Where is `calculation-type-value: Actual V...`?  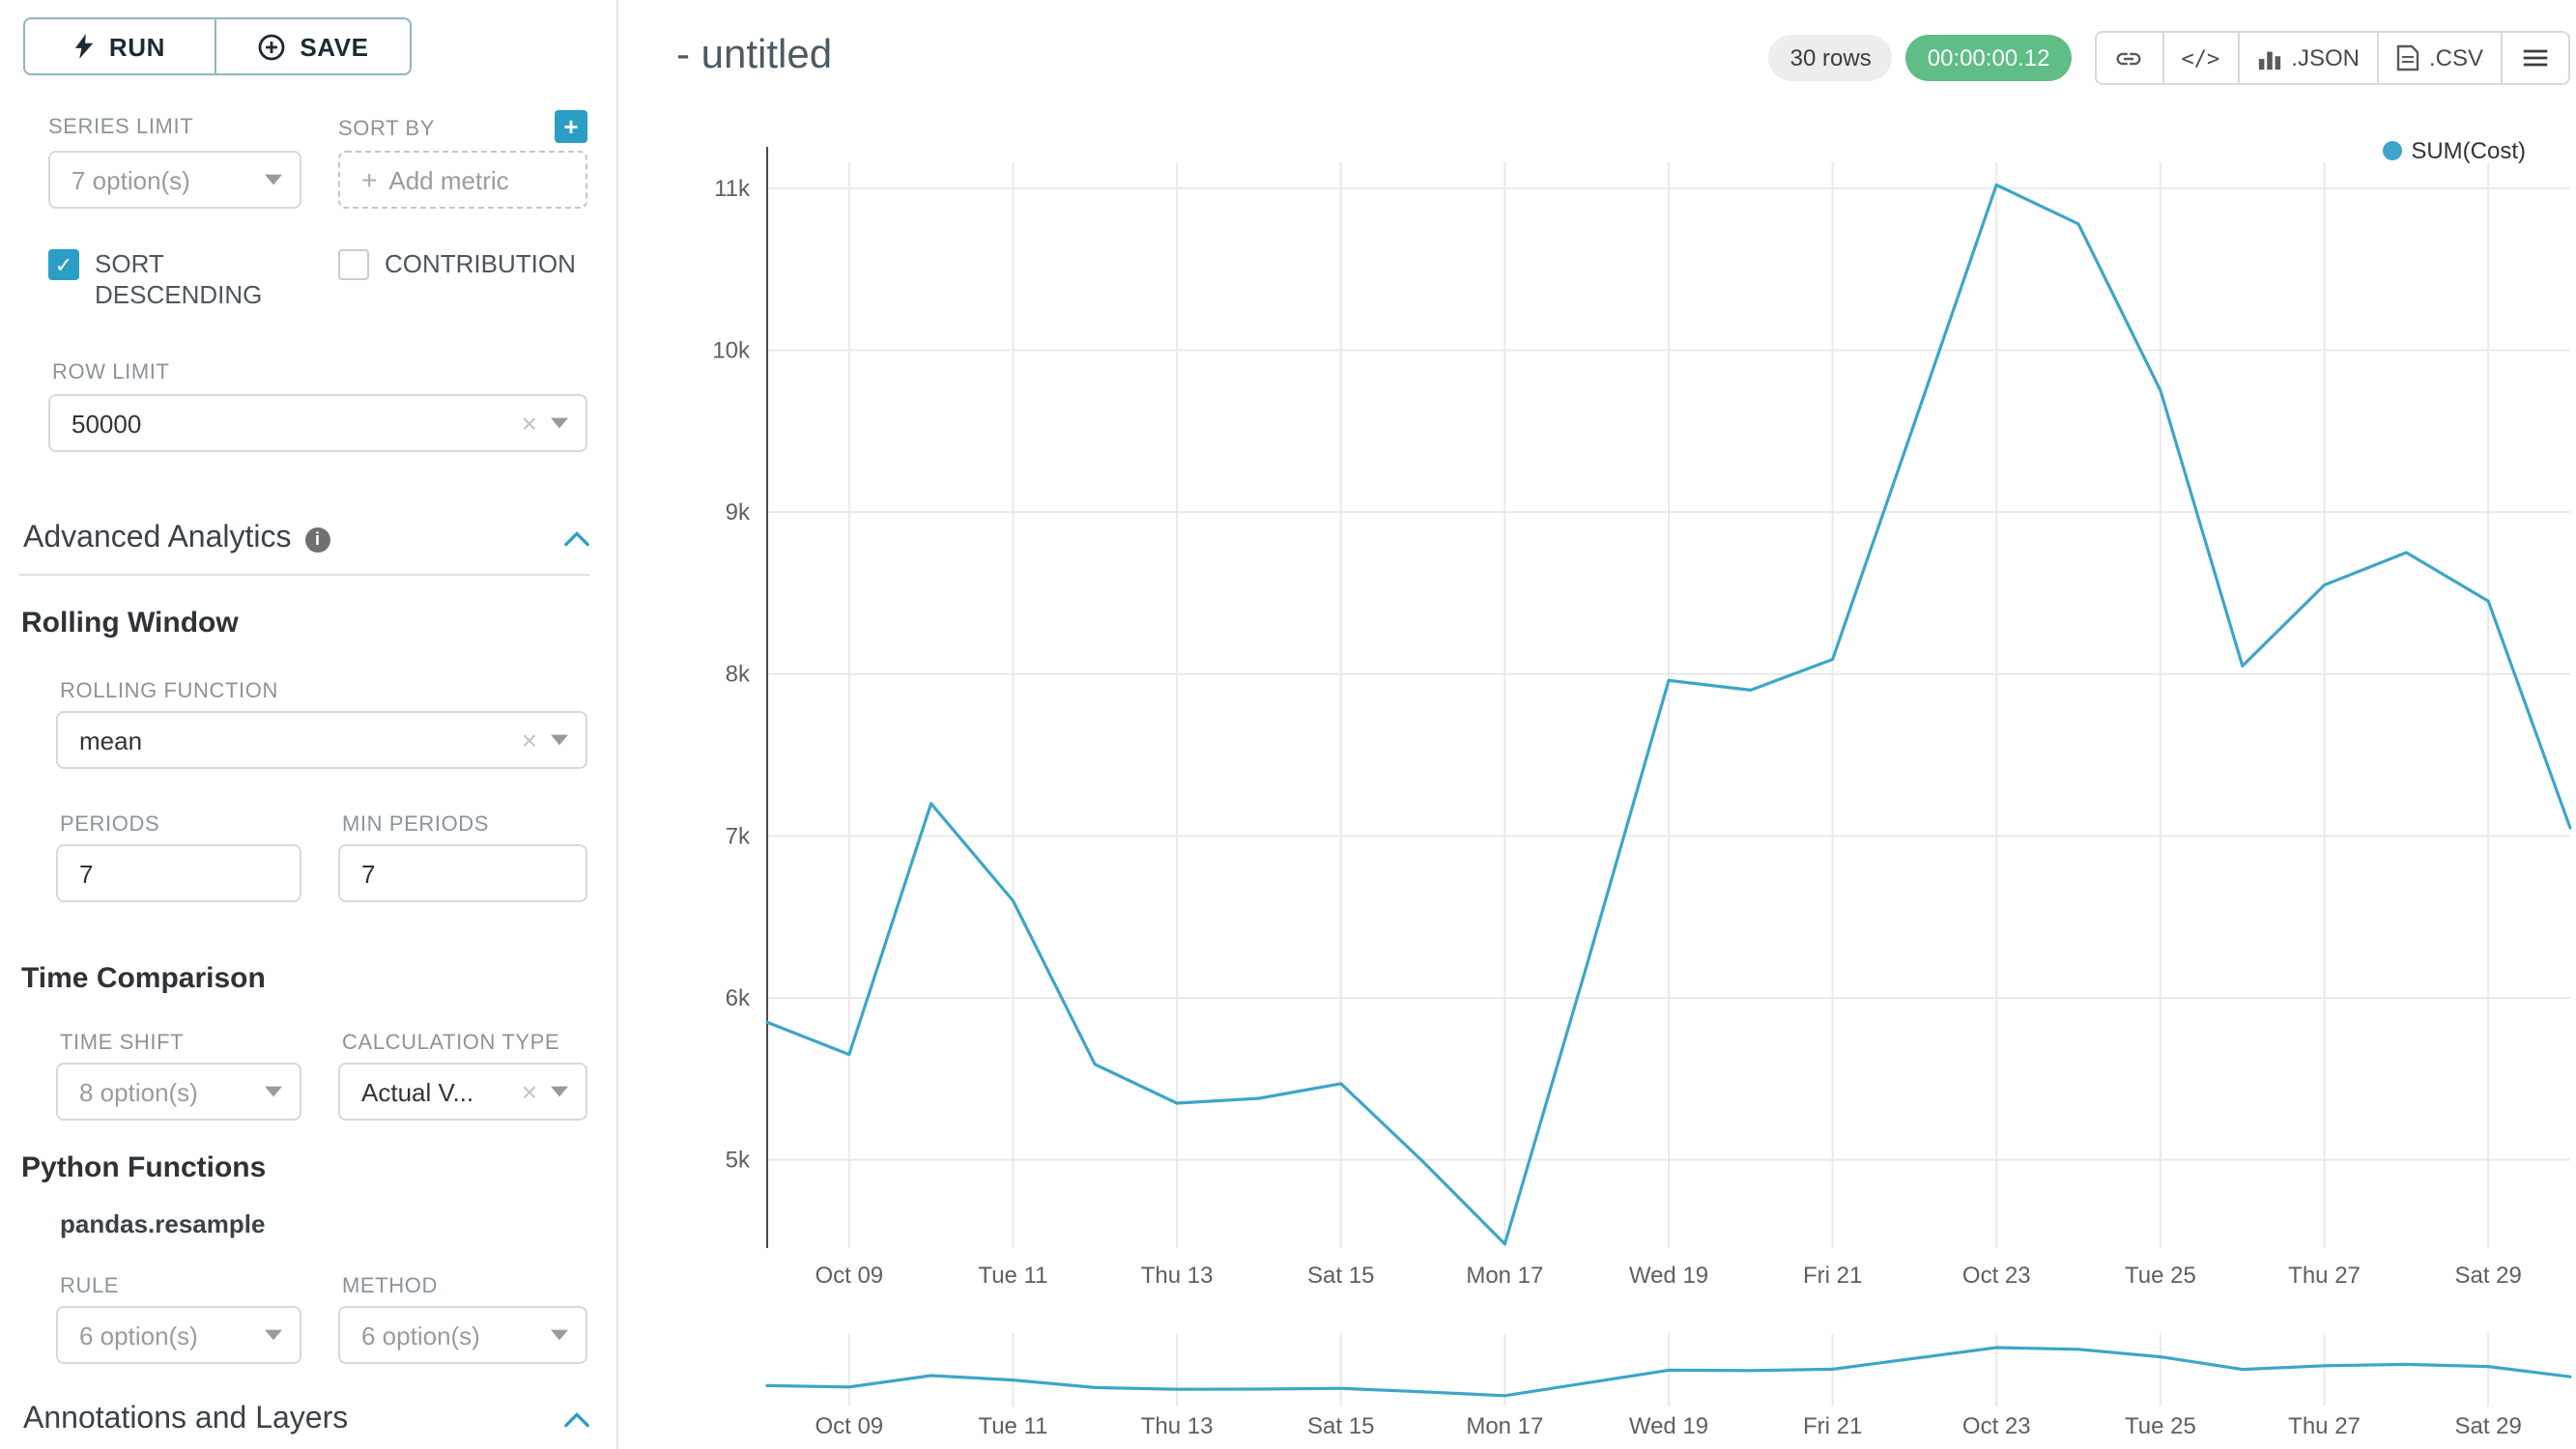
calculation-type-value: Actual V... is located at coordinates (418, 1091).